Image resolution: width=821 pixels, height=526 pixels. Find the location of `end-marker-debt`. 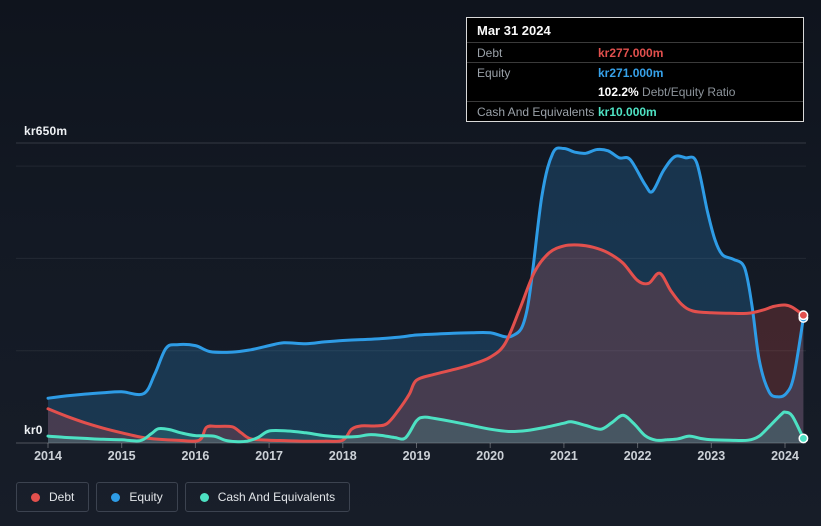

end-marker-debt is located at coordinates (803, 315).